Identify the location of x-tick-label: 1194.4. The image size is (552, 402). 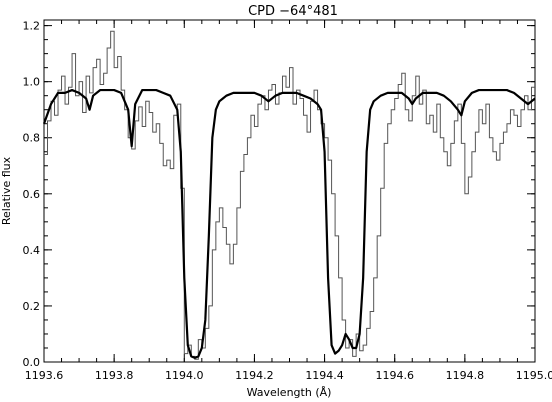
(324, 375).